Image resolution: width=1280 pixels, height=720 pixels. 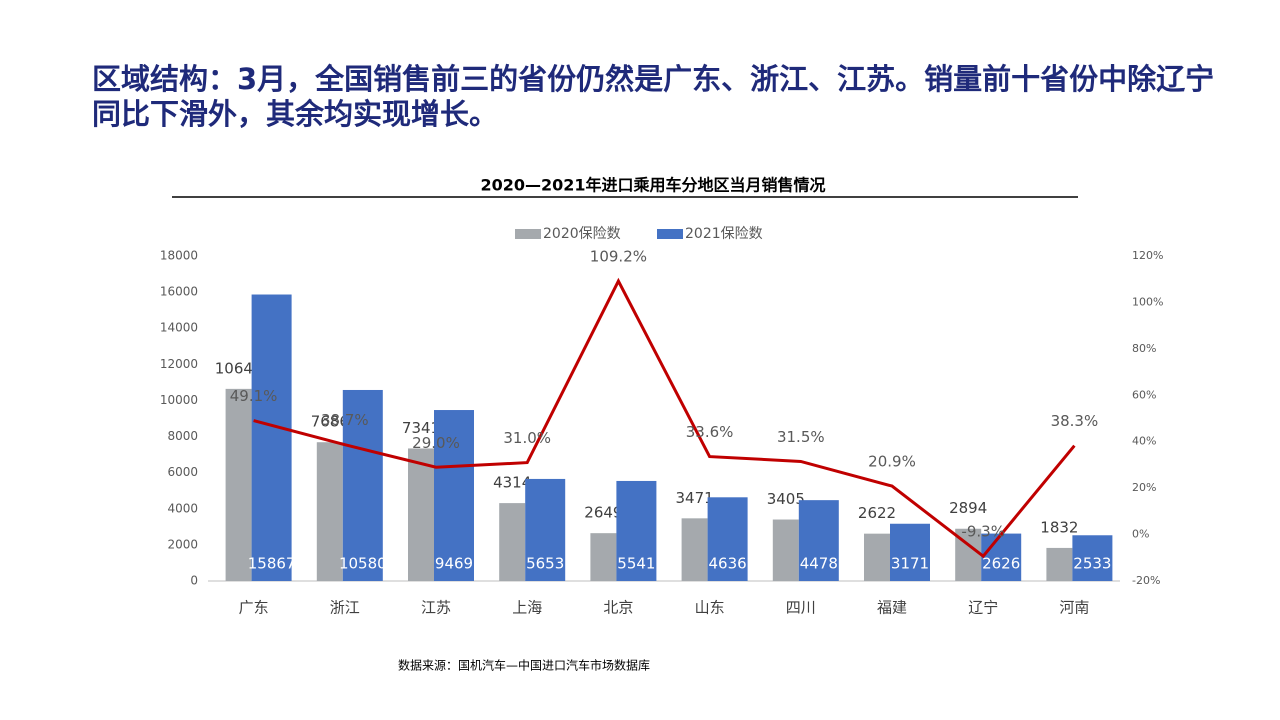 I want to click on bar-value-label: 3405, so click(x=786, y=499).